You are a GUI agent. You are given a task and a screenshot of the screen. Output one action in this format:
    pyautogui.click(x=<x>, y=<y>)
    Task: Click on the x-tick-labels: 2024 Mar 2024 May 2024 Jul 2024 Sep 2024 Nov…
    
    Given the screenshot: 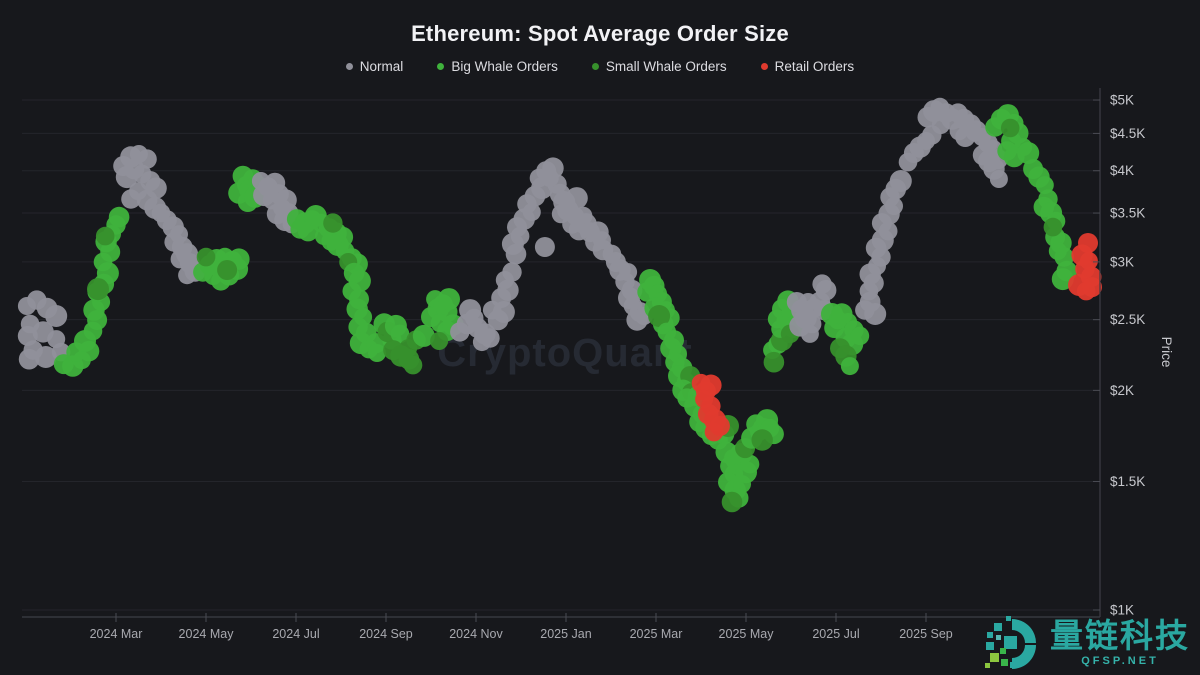 What is the action you would take?
    pyautogui.click(x=521, y=627)
    